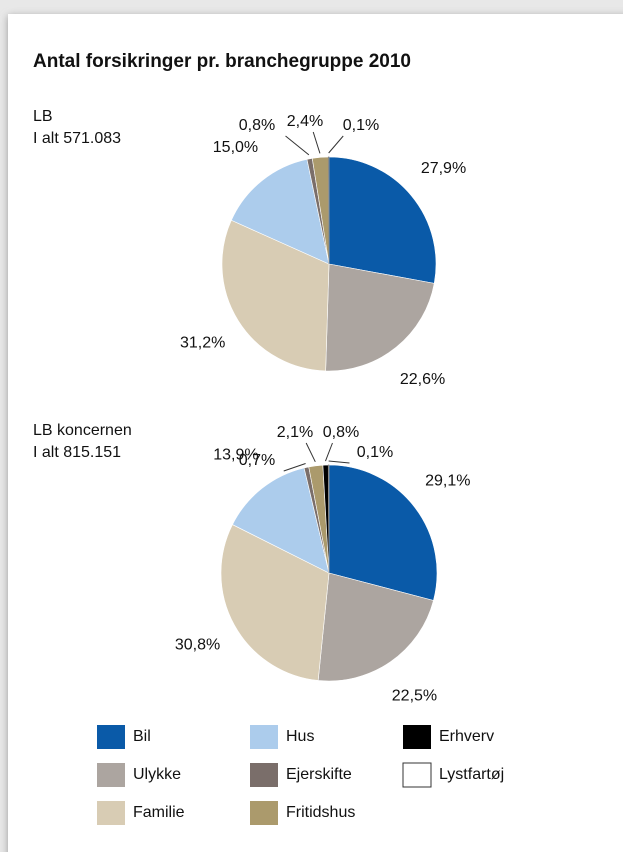  What do you see at coordinates (447, 481) in the screenshot?
I see `value-label: 29,1%` at bounding box center [447, 481].